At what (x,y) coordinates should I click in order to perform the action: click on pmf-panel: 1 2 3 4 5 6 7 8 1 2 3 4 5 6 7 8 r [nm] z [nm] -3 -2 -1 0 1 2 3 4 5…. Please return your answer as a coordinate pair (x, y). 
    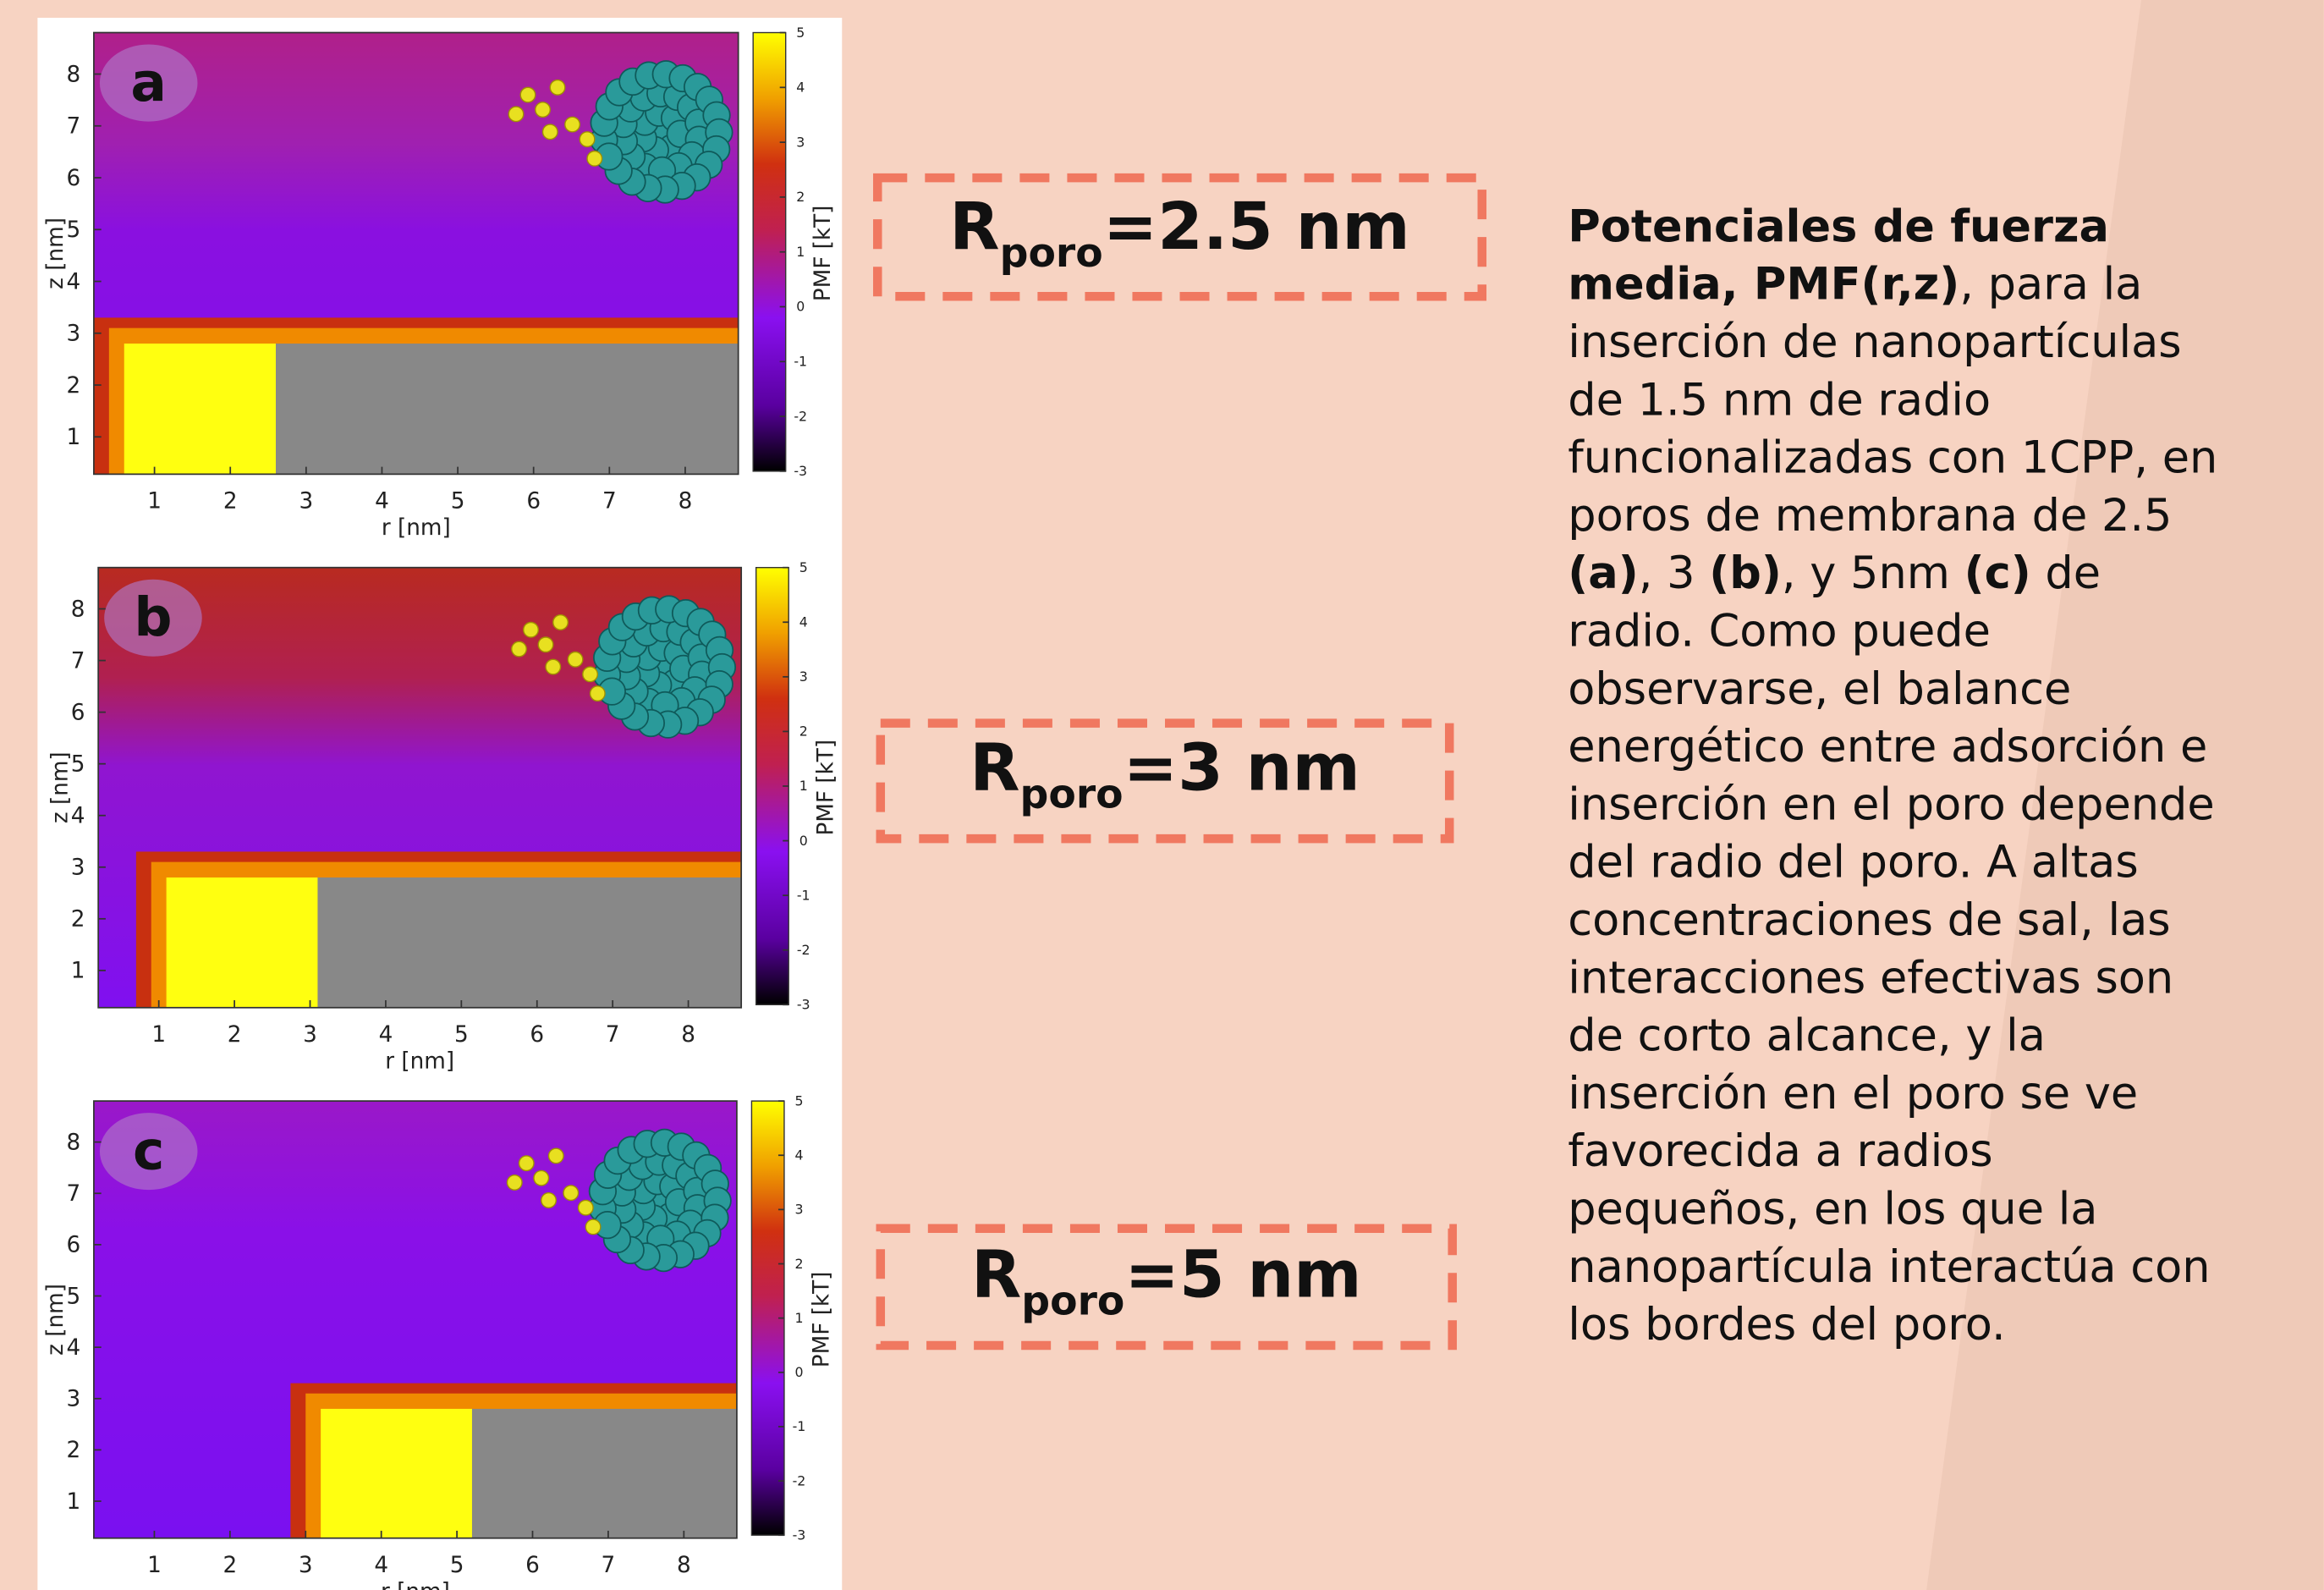
    Looking at the image, I should click on (439, 283).